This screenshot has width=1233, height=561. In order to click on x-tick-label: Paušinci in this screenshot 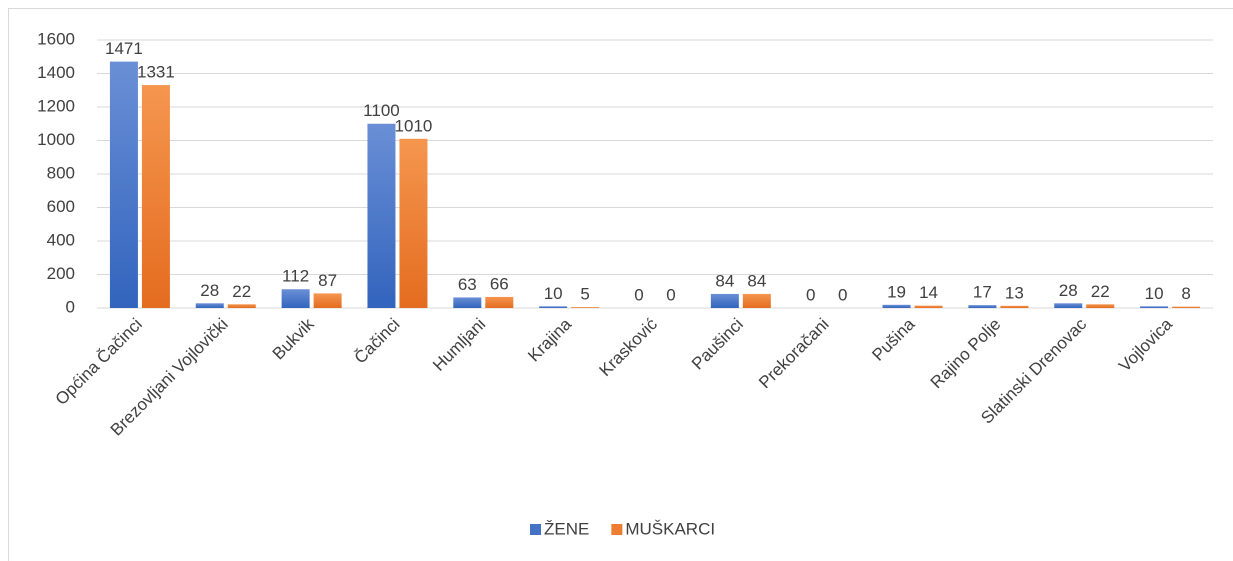, I will do `click(717, 344)`.